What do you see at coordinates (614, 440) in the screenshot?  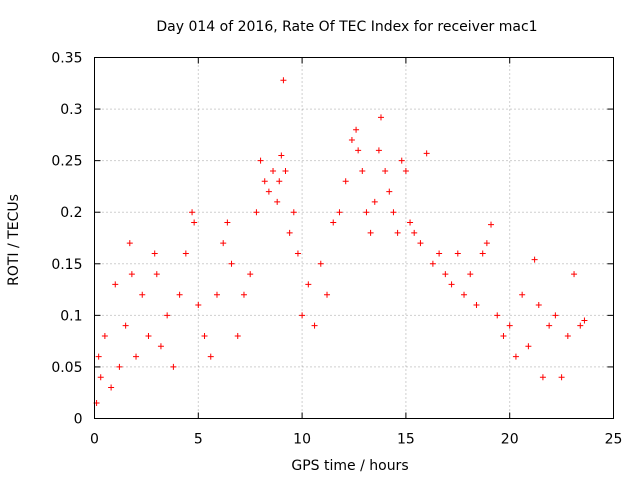 I see `x-tick-label: 25` at bounding box center [614, 440].